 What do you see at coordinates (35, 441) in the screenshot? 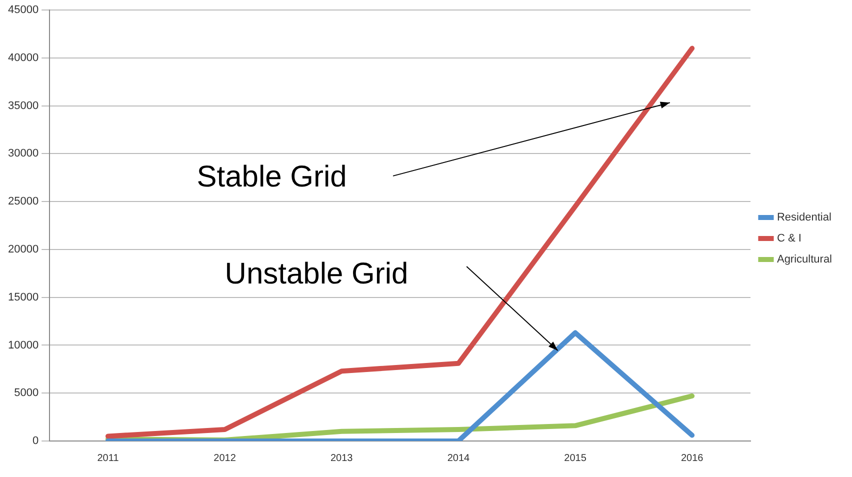
I see `y-tick-label: 0` at bounding box center [35, 441].